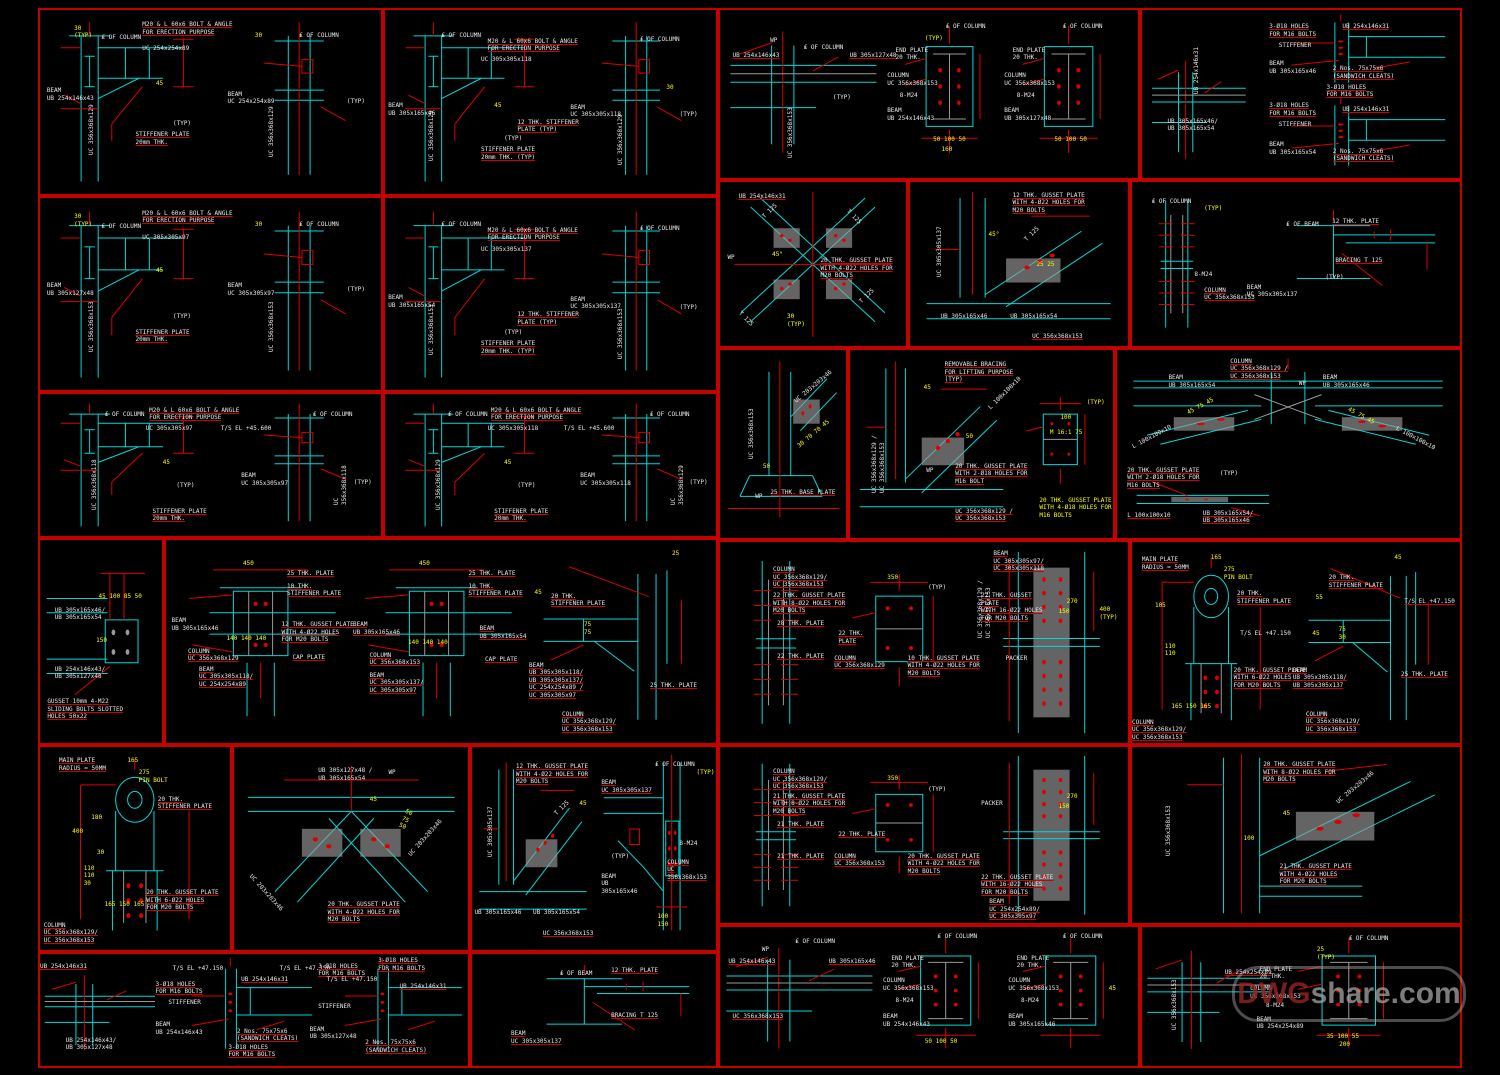 The width and height of the screenshot is (1500, 1075). What do you see at coordinates (1345, 262) in the screenshot?
I see `teebrace-drawing` at bounding box center [1345, 262].